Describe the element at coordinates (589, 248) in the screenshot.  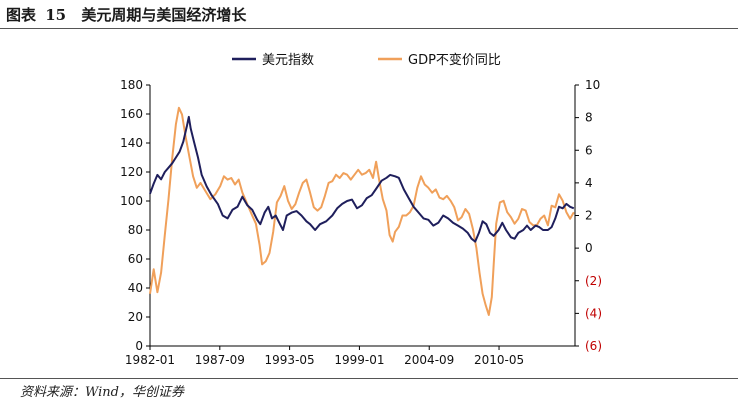
I see `y-tick-label-right: 0` at that location.